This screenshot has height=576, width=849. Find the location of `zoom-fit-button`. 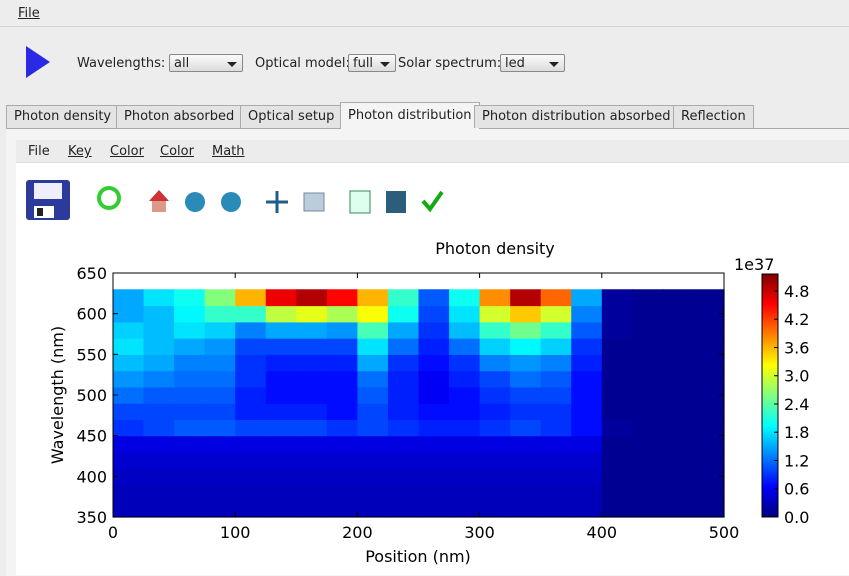

zoom-fit-button is located at coordinates (360, 202).